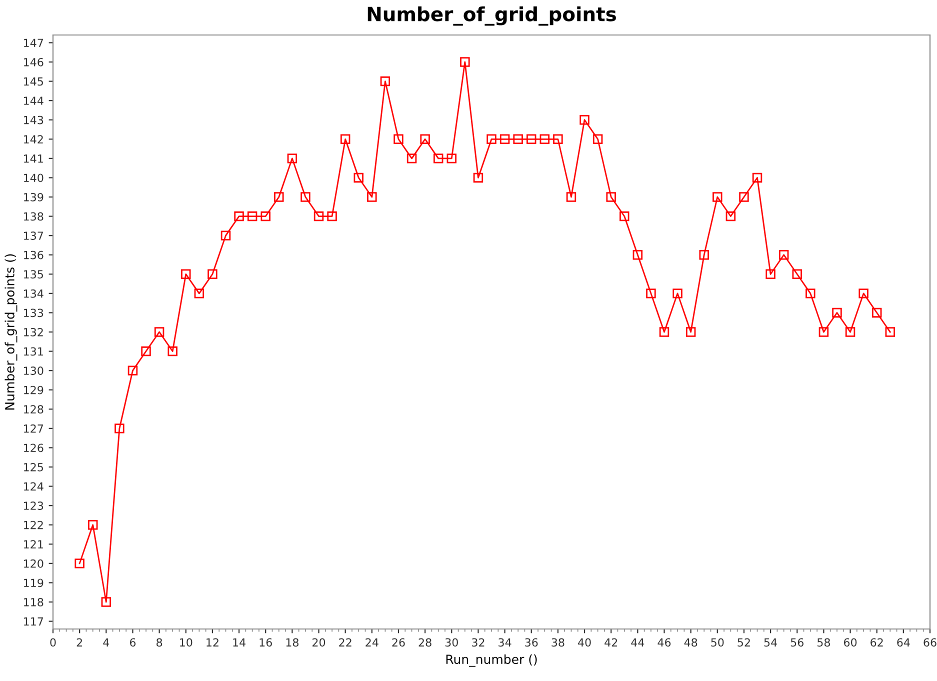  I want to click on chart-title: Number_of_grid_points, so click(492, 16).